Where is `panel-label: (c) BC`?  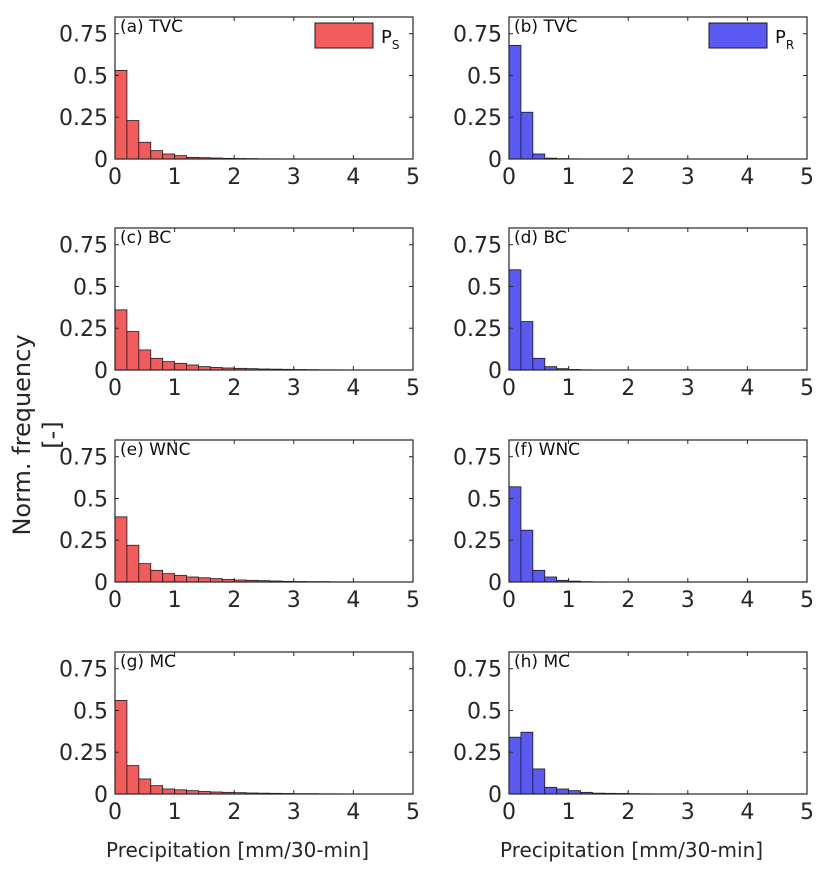
panel-label: (c) BC is located at coordinates (145, 238).